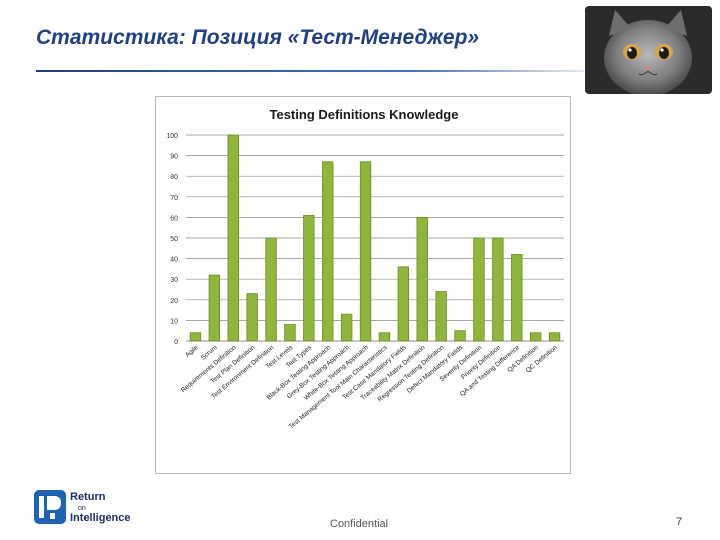 The height and width of the screenshot is (540, 720). What do you see at coordinates (176, 342) in the screenshot?
I see `y-tick-label: 0` at bounding box center [176, 342].